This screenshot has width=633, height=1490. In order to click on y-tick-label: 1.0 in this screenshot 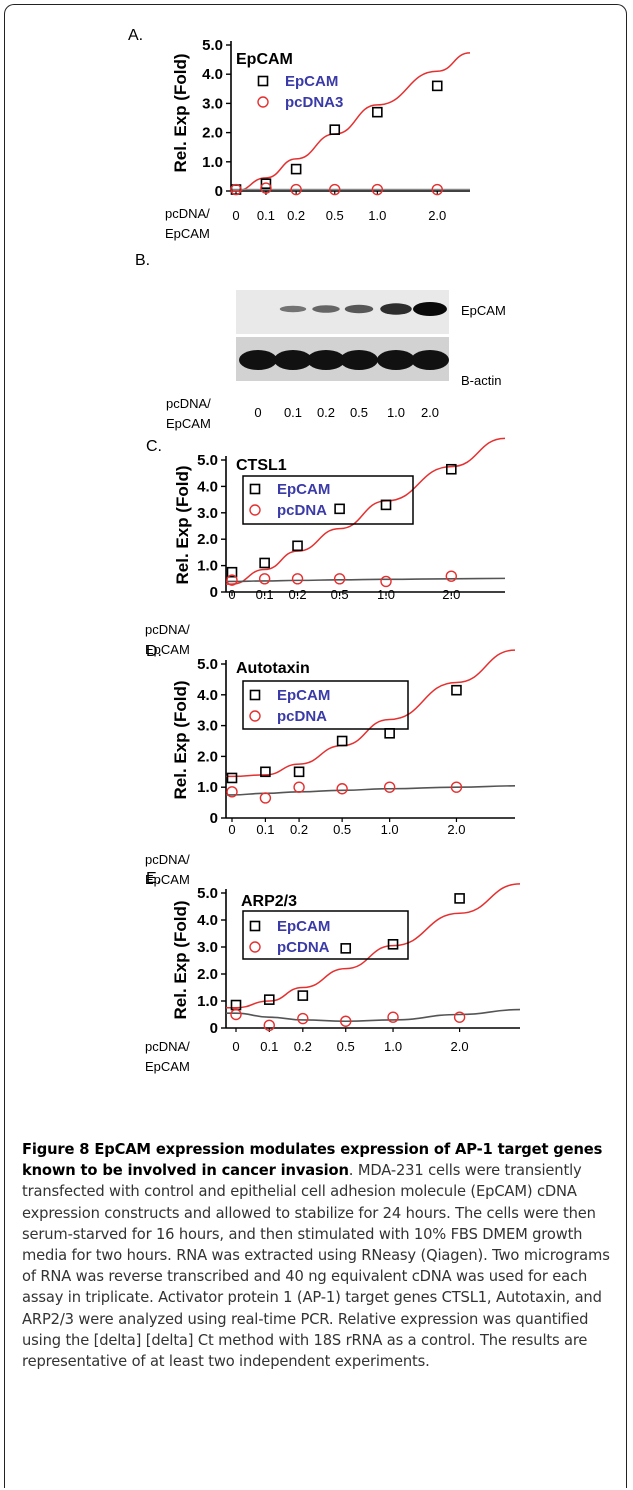, I will do `click(207, 1001)`.